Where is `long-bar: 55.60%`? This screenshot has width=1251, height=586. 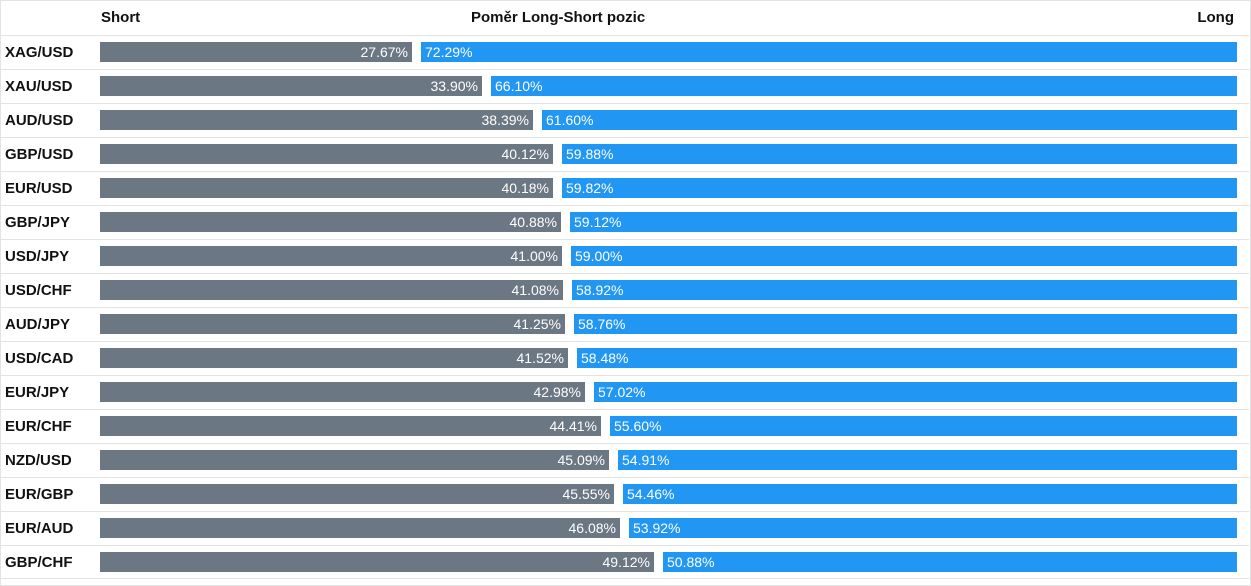
long-bar: 55.60% is located at coordinates (923, 426).